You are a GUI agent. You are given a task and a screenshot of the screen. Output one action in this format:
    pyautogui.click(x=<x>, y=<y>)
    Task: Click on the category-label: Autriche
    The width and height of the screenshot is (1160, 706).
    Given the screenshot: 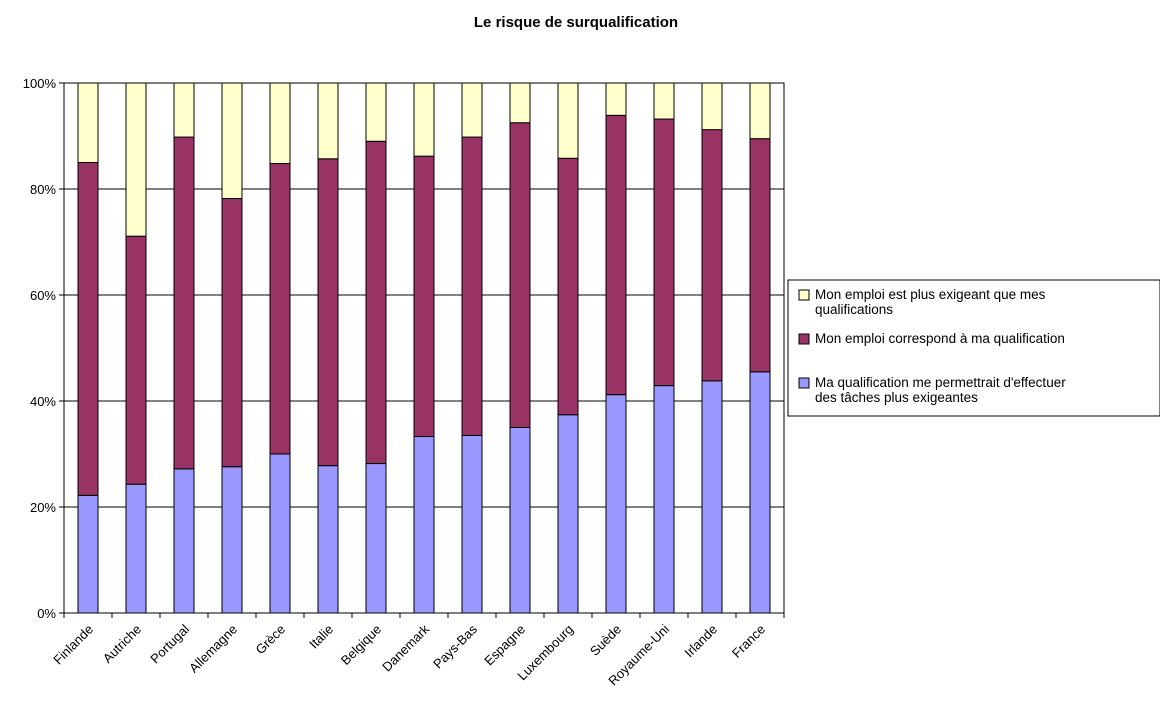 What is the action you would take?
    pyautogui.click(x=122, y=644)
    